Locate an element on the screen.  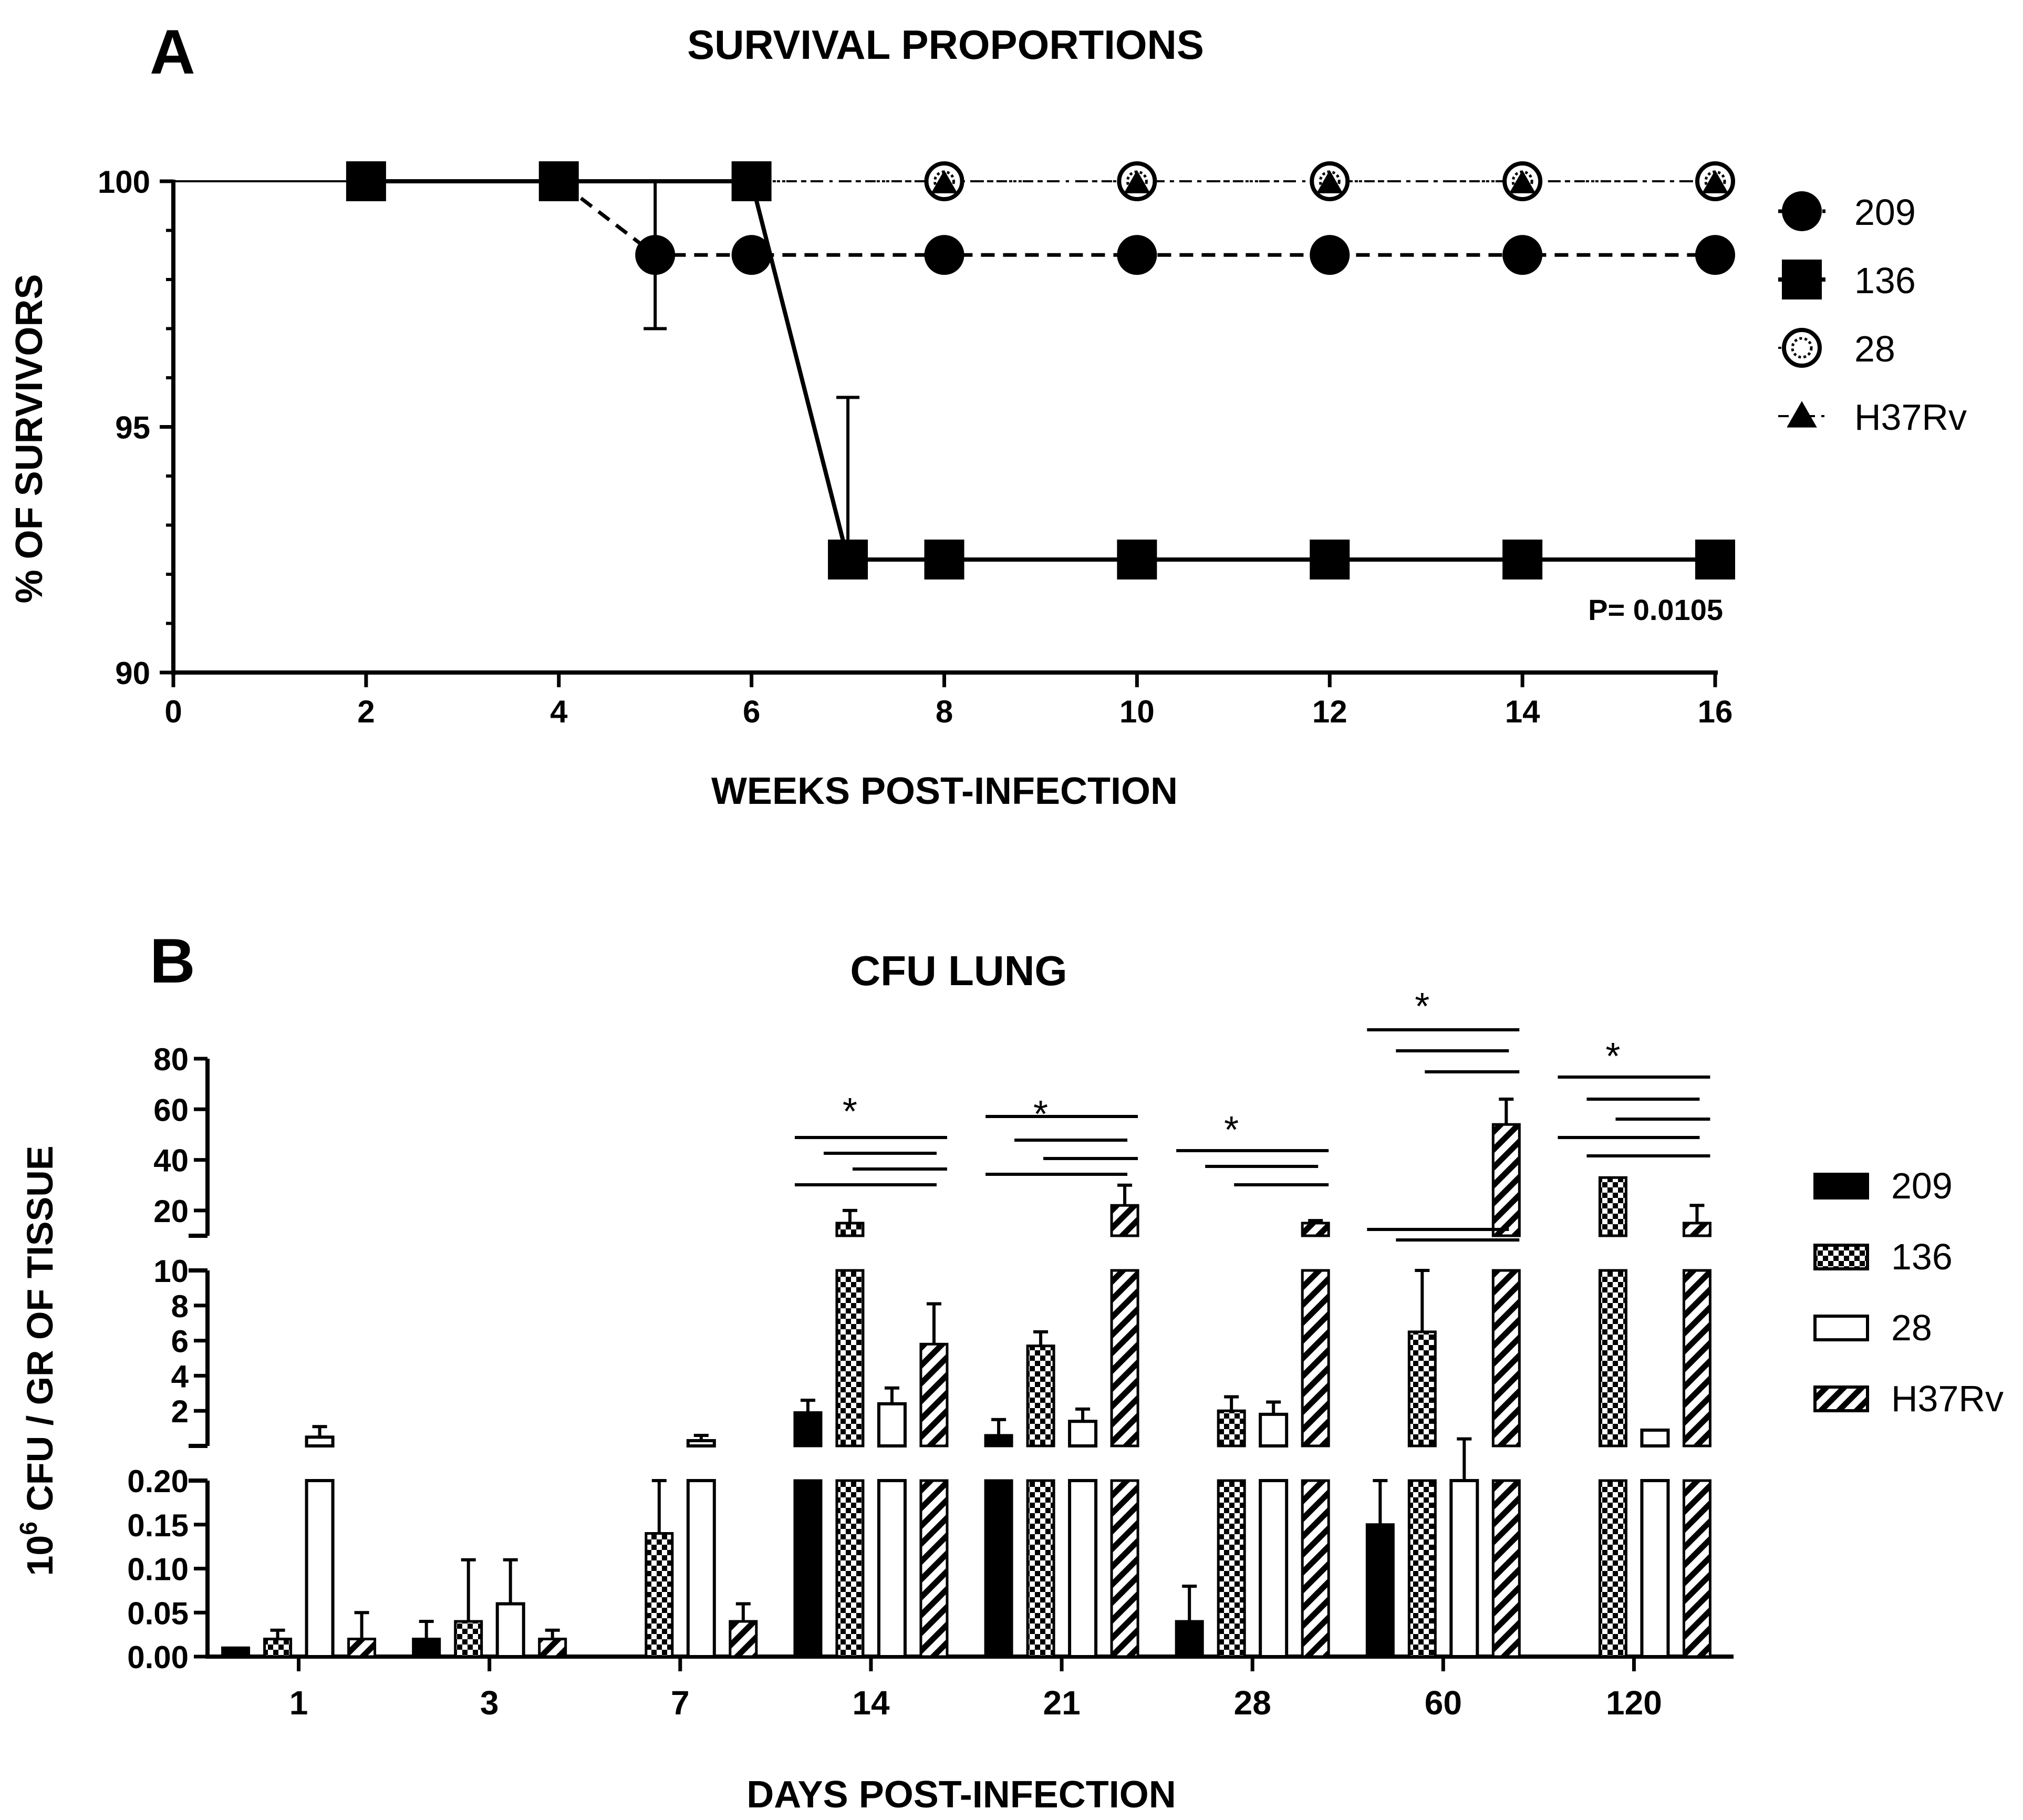
panel-b-x-axis-label: DAYS POST-INFECTION is located at coordinates (961, 1795).